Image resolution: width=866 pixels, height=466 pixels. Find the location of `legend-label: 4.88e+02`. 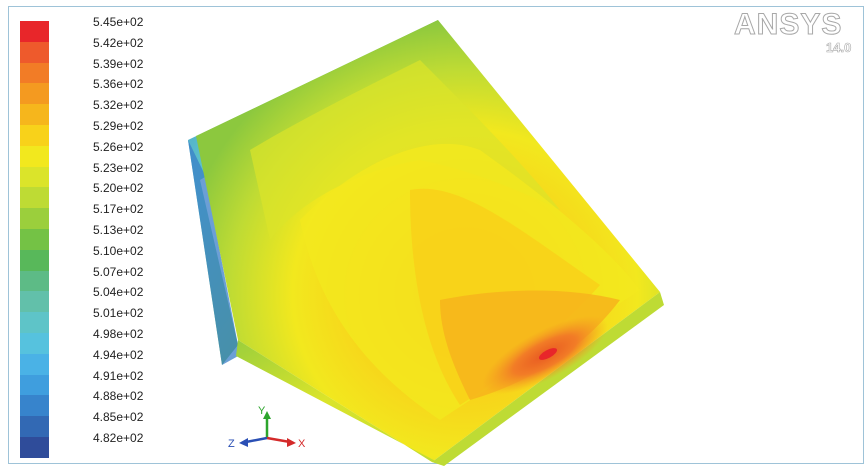

legend-label: 4.88e+02 is located at coordinates (118, 396).